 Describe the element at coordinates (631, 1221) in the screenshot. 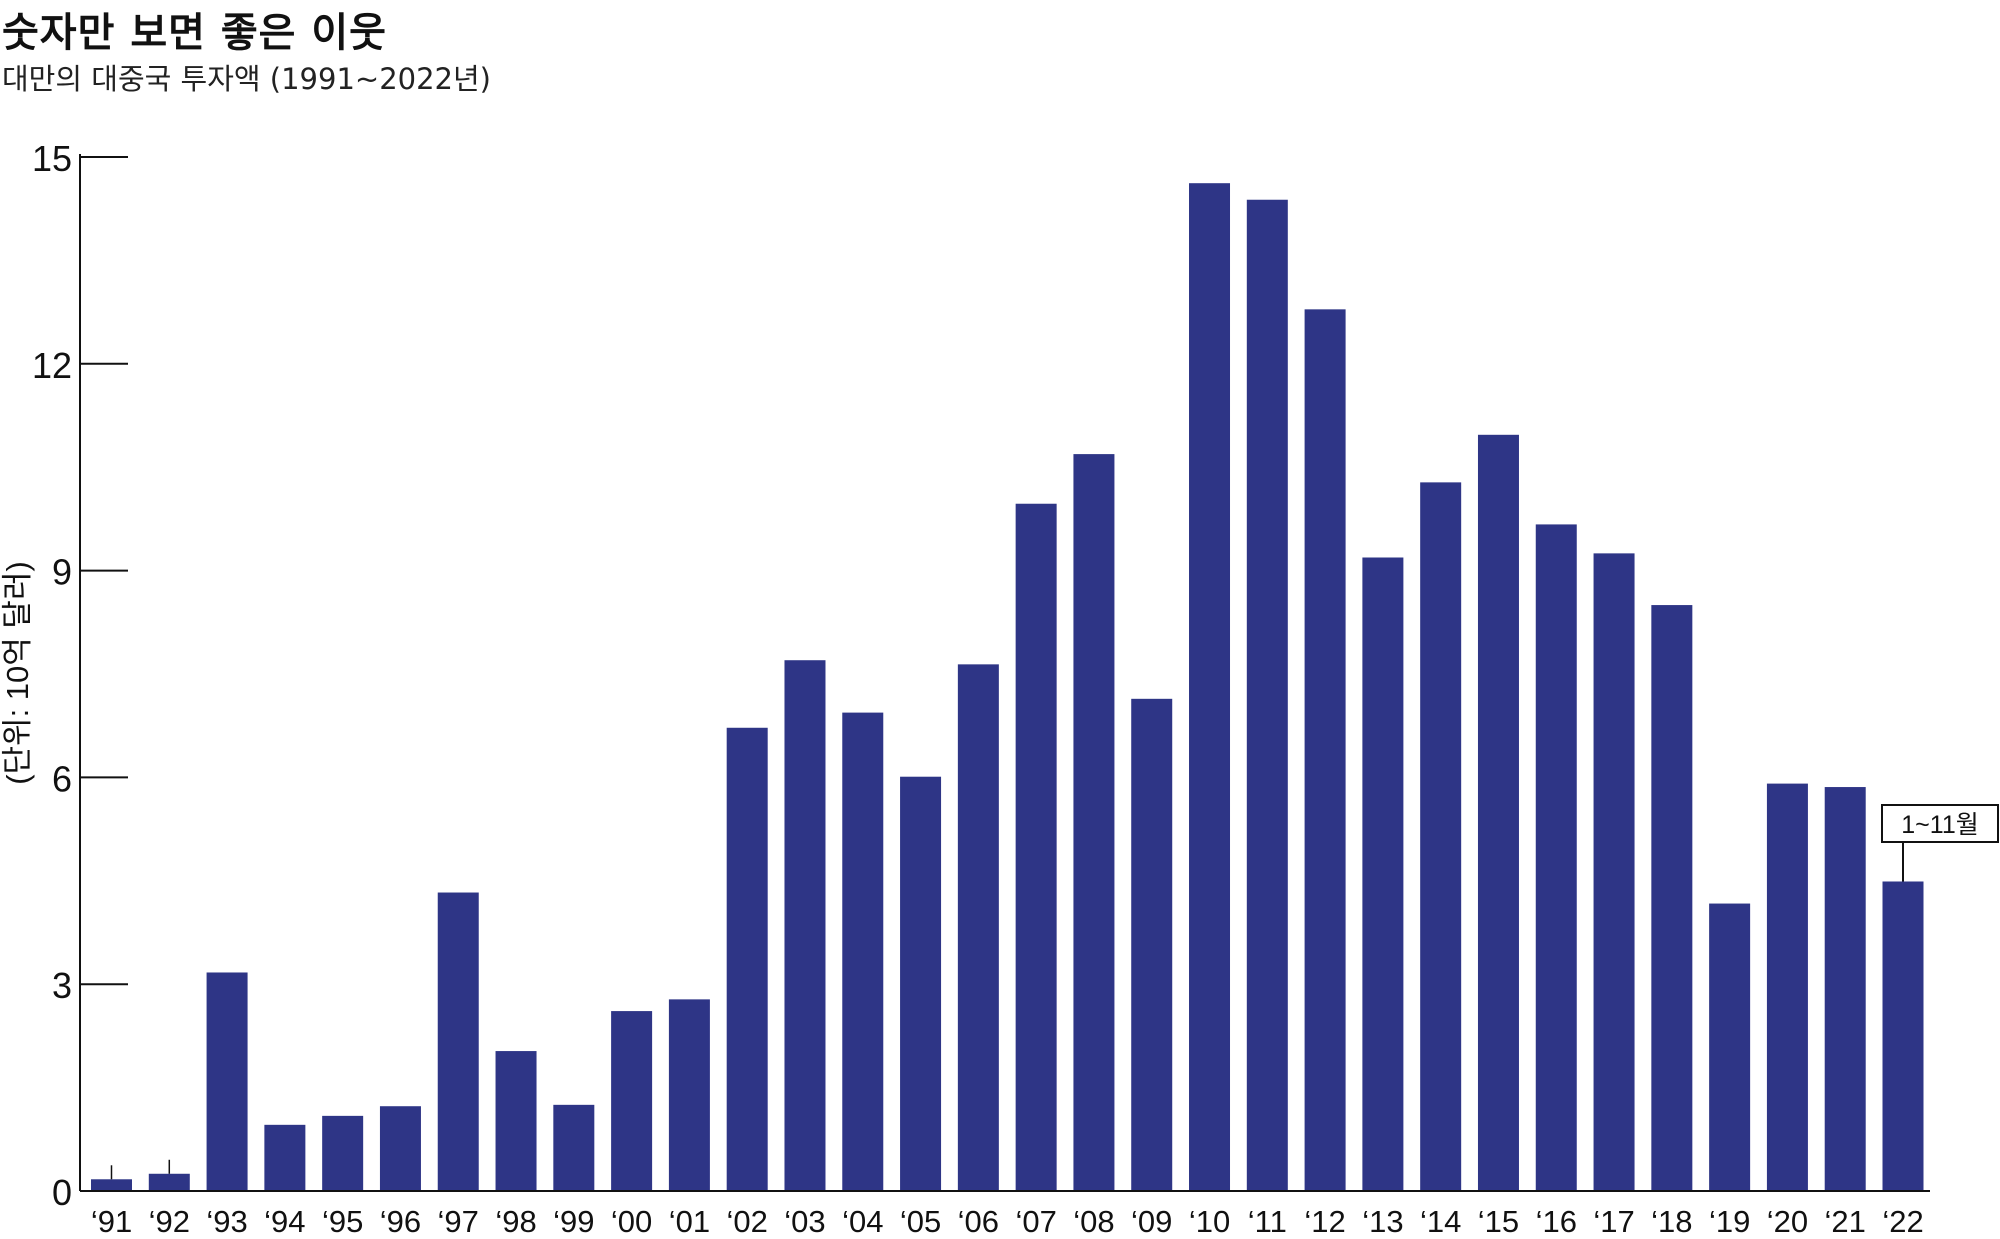

I see `x-tick-label: ‘00` at that location.